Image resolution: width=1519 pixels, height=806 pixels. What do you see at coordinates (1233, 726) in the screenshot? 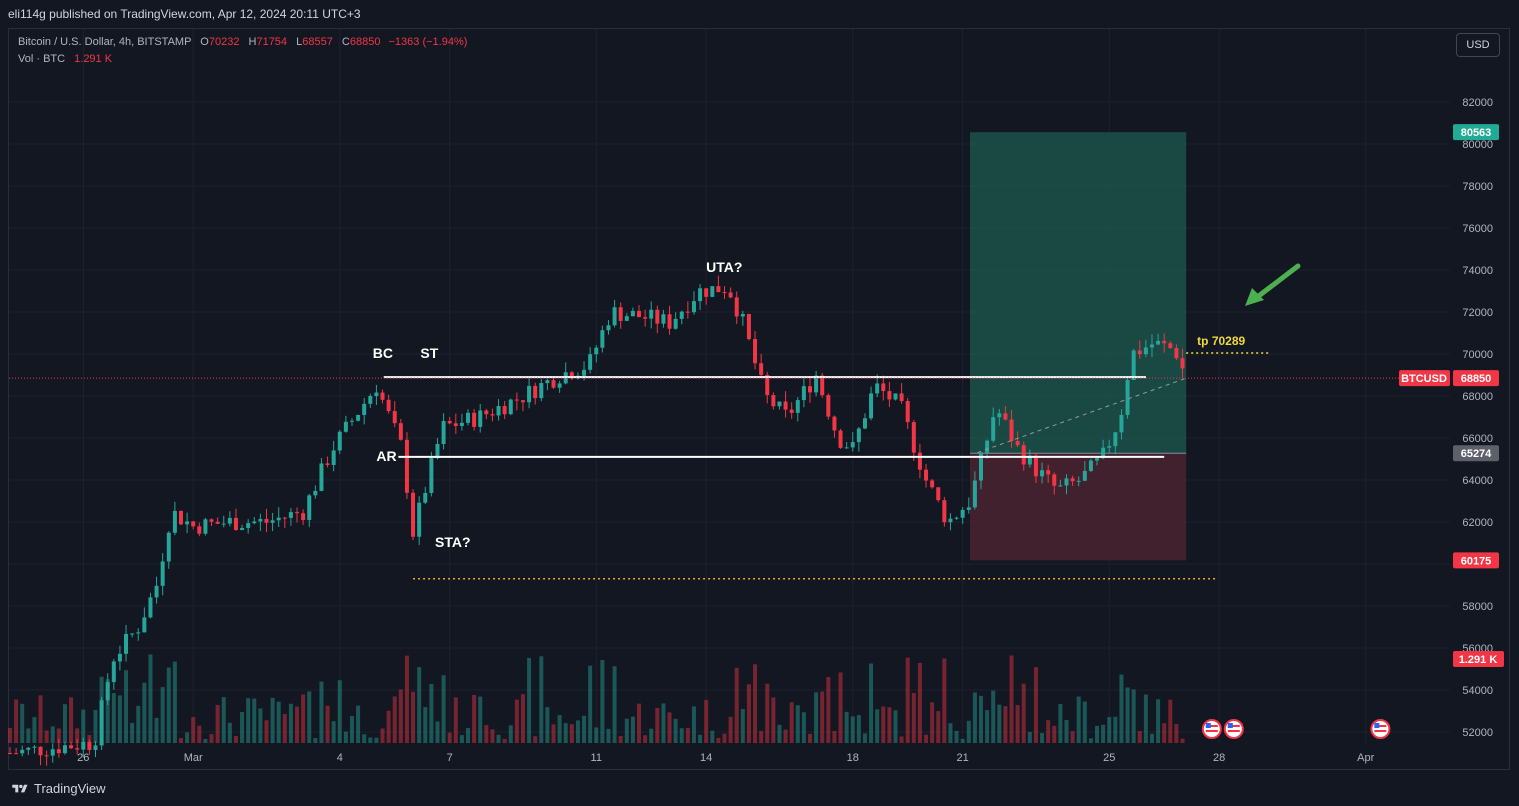
I see `flag-stripe` at bounding box center [1233, 726].